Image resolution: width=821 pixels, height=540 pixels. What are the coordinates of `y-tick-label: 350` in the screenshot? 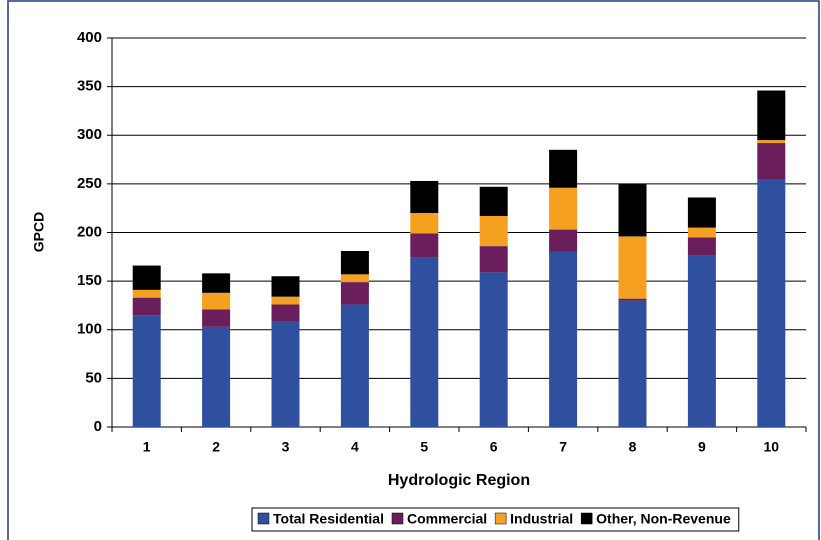 It's located at (89, 86).